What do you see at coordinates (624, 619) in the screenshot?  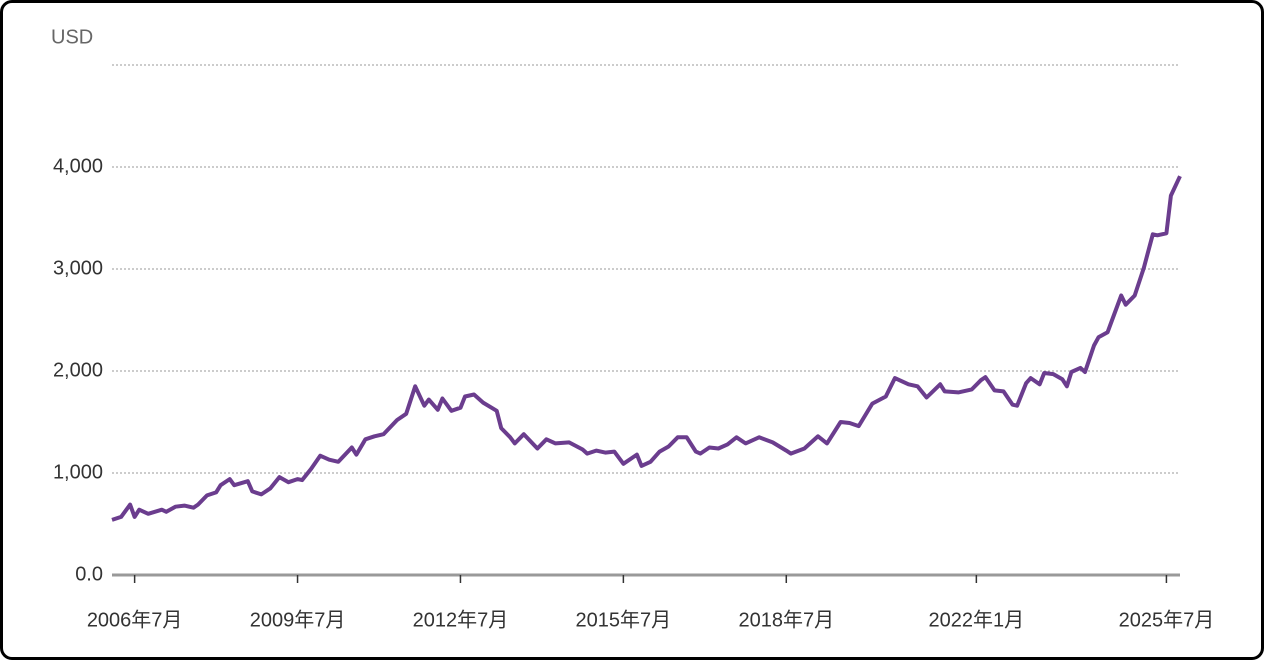 I see `x-tick-label: 2015年7月` at bounding box center [624, 619].